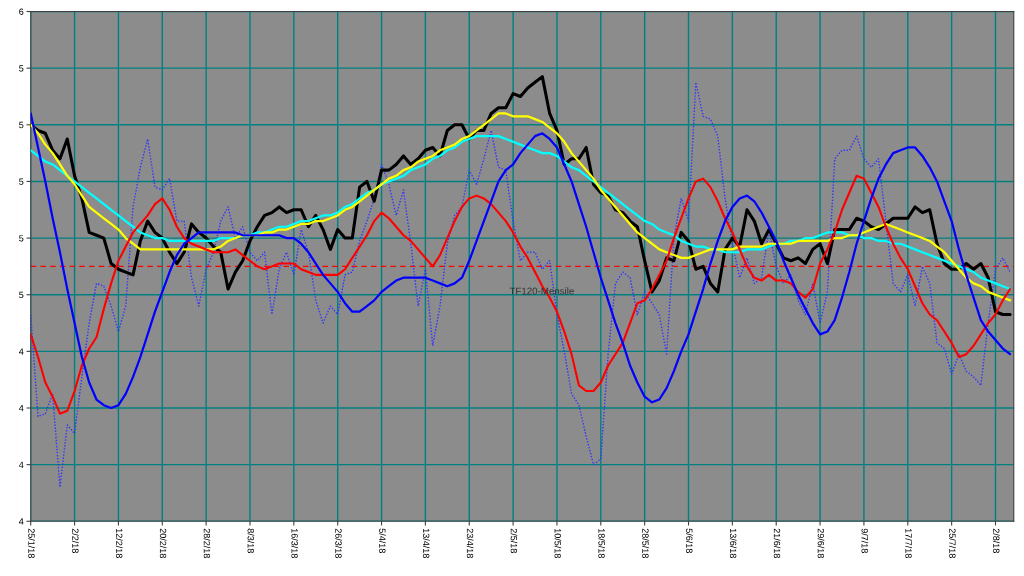 The height and width of the screenshot is (576, 1024). Describe the element at coordinates (645, 543) in the screenshot. I see `x-tick-label: 28/5/18` at that location.